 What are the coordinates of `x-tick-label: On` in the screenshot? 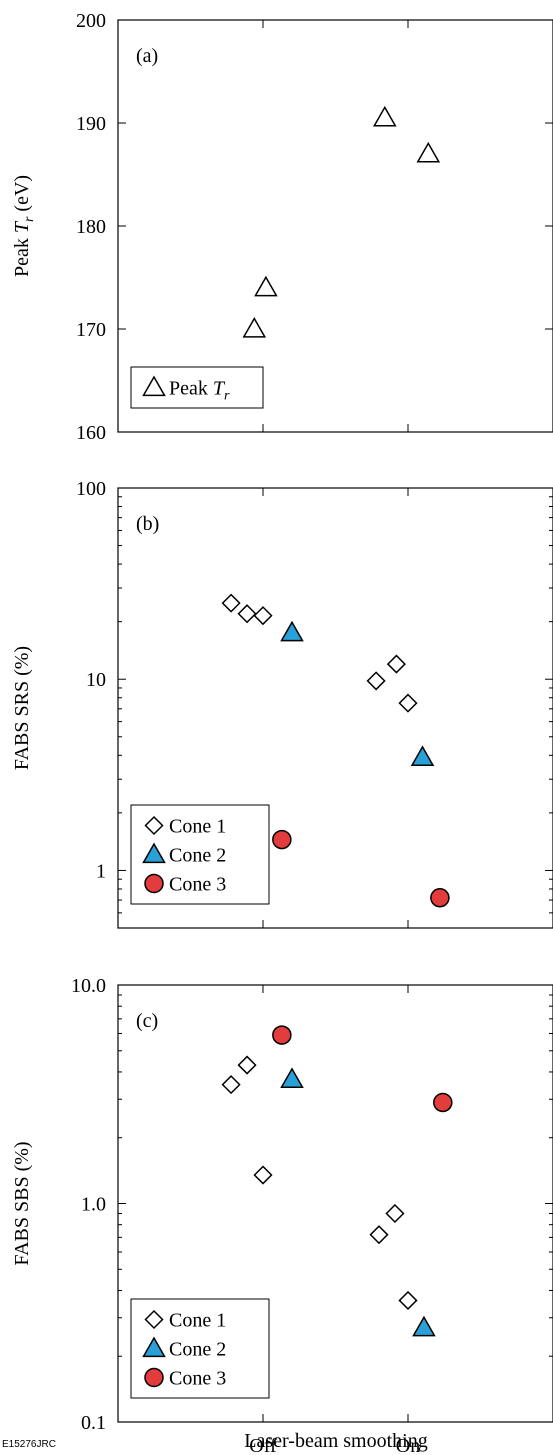 It's located at (408, 1445).